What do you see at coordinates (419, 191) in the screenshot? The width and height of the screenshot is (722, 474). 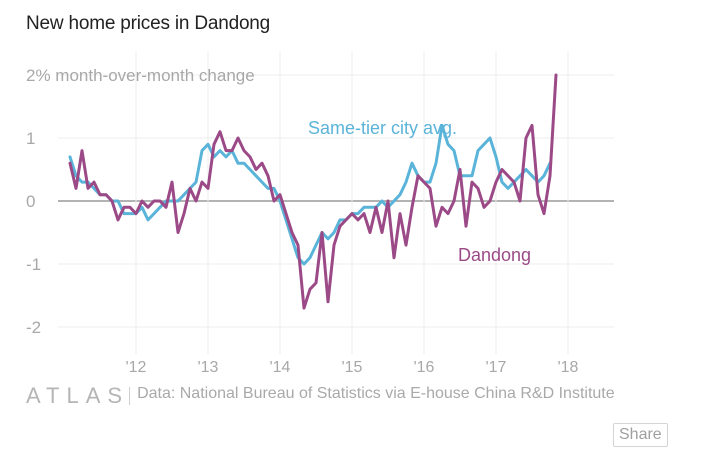 I see `series-annotations: Same-tier city avg. Dandong` at bounding box center [419, 191].